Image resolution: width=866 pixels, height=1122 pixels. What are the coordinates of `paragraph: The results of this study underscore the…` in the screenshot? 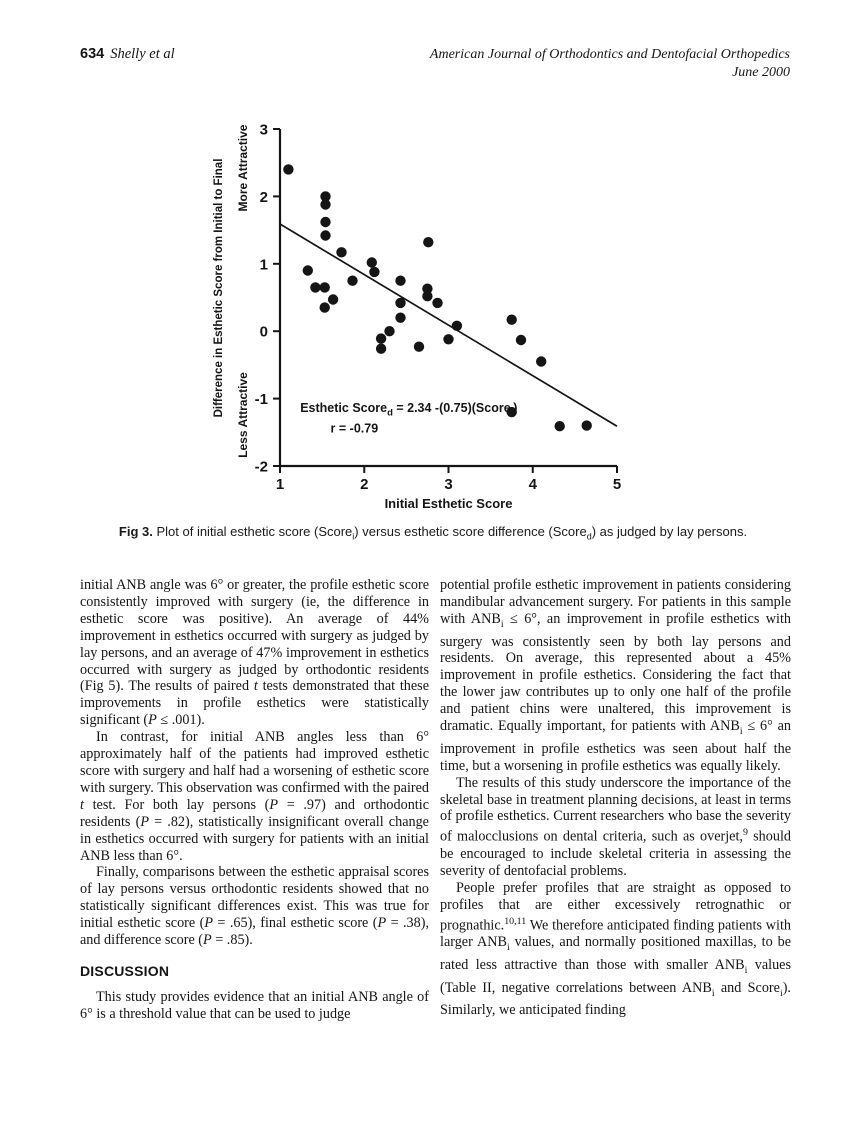 It's located at (615, 826).